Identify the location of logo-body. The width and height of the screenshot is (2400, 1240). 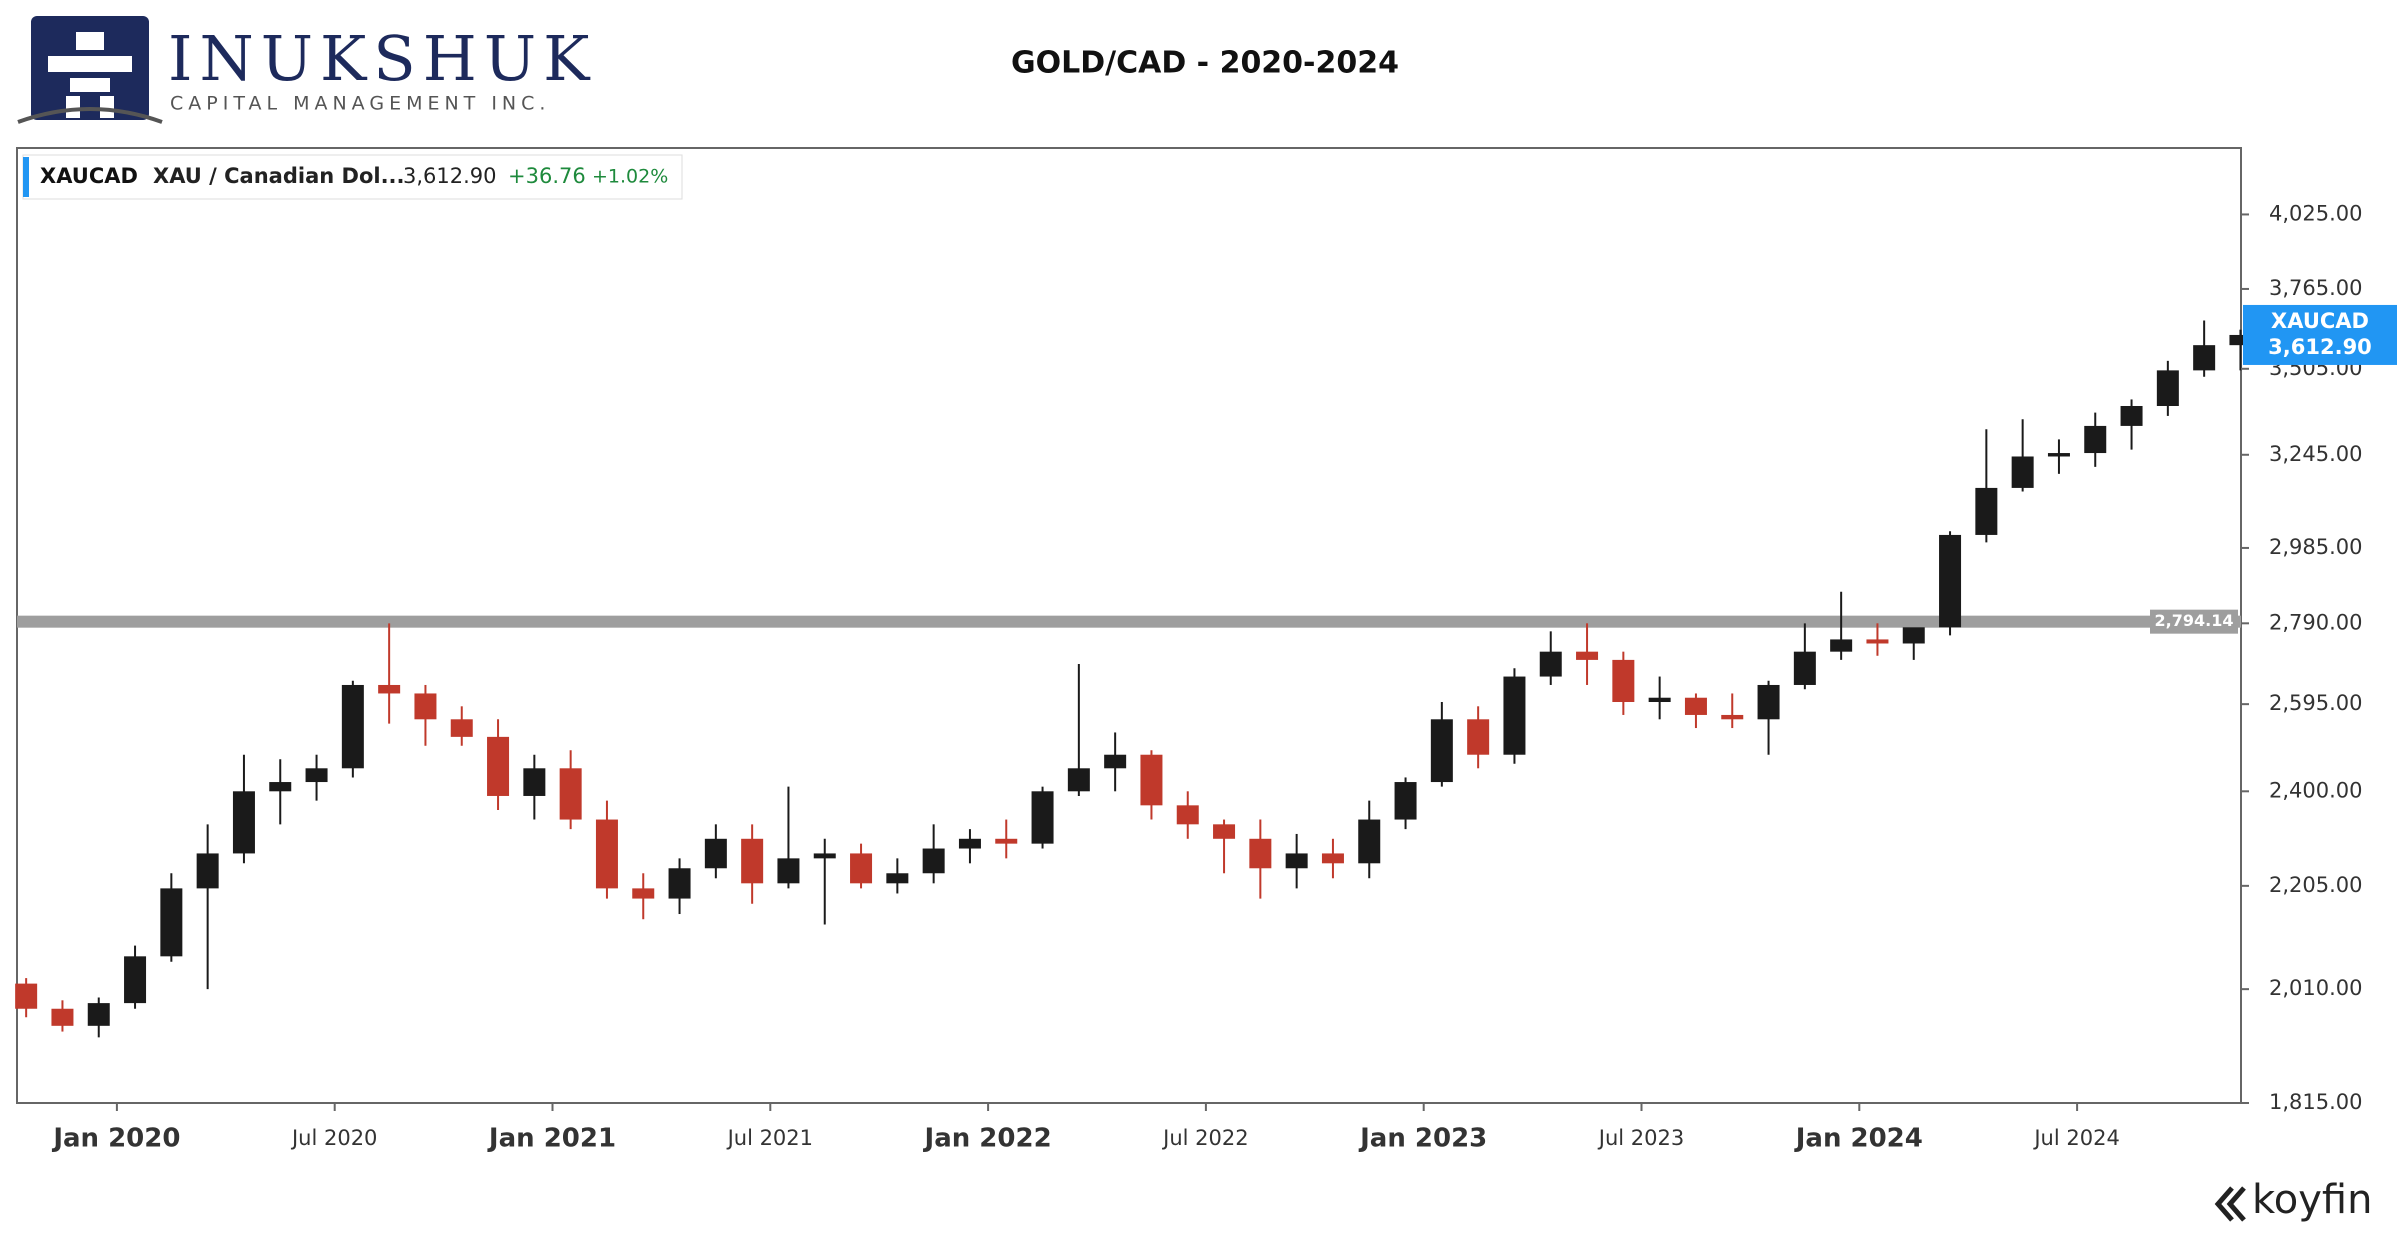
(90, 85).